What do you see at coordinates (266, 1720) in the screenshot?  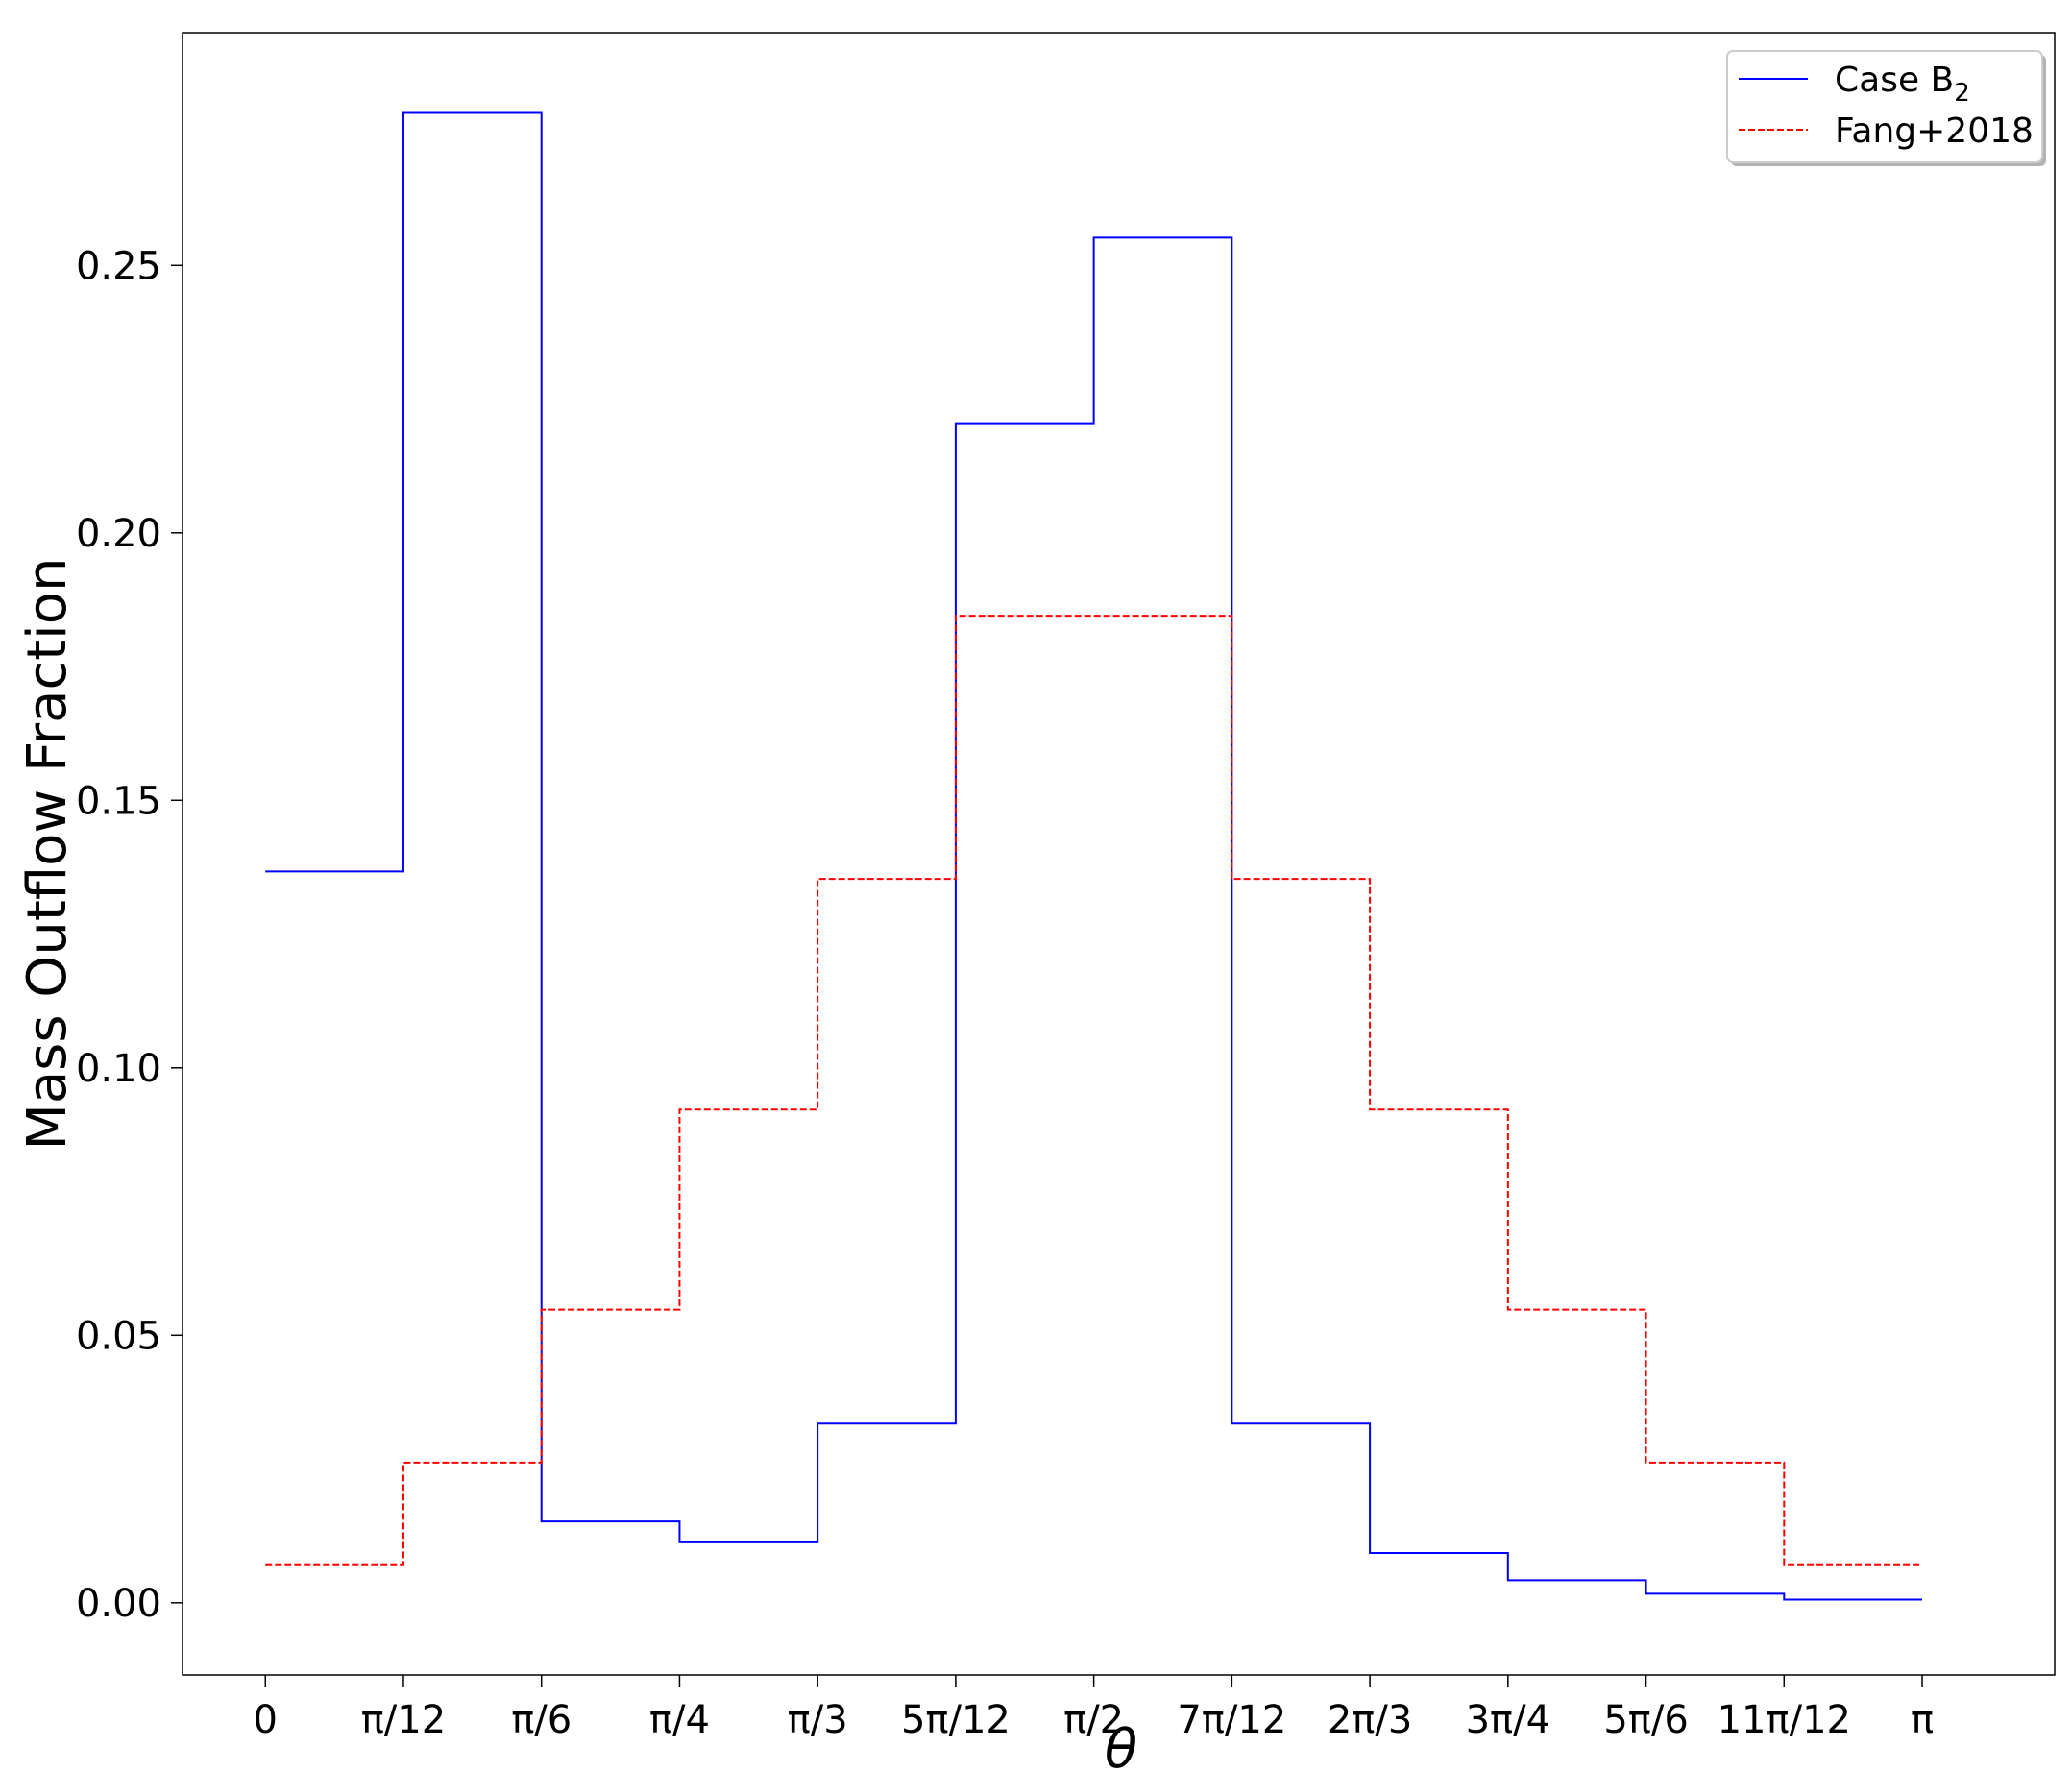 I see `x-tick-label: 0` at bounding box center [266, 1720].